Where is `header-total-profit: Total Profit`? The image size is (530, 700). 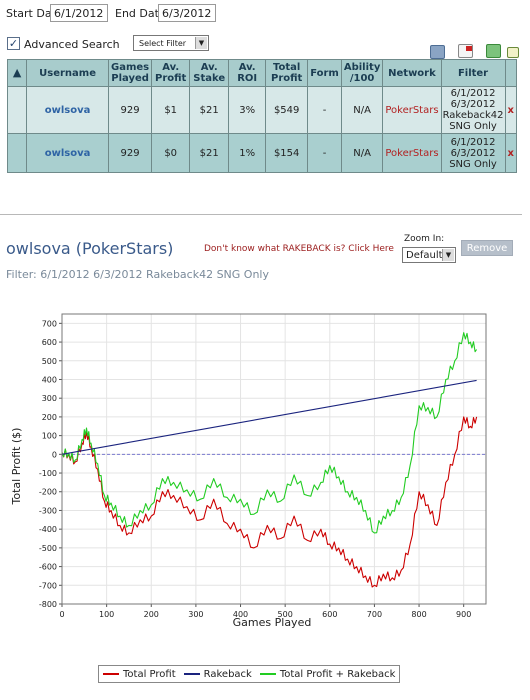
header-total-profit: Total Profit is located at coordinates (287, 73).